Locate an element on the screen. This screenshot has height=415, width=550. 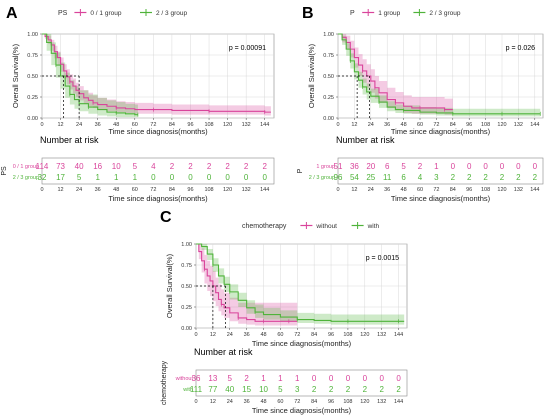
risk-count: 36 is located at coordinates (354, 166).